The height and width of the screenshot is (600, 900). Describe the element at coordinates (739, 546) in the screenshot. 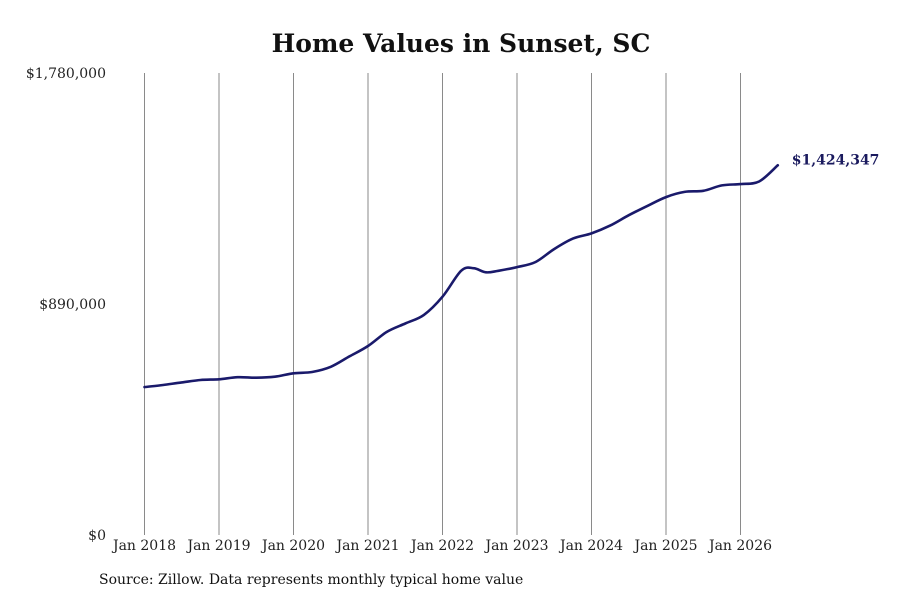

I see `x-tick-label: Jan 2026` at that location.